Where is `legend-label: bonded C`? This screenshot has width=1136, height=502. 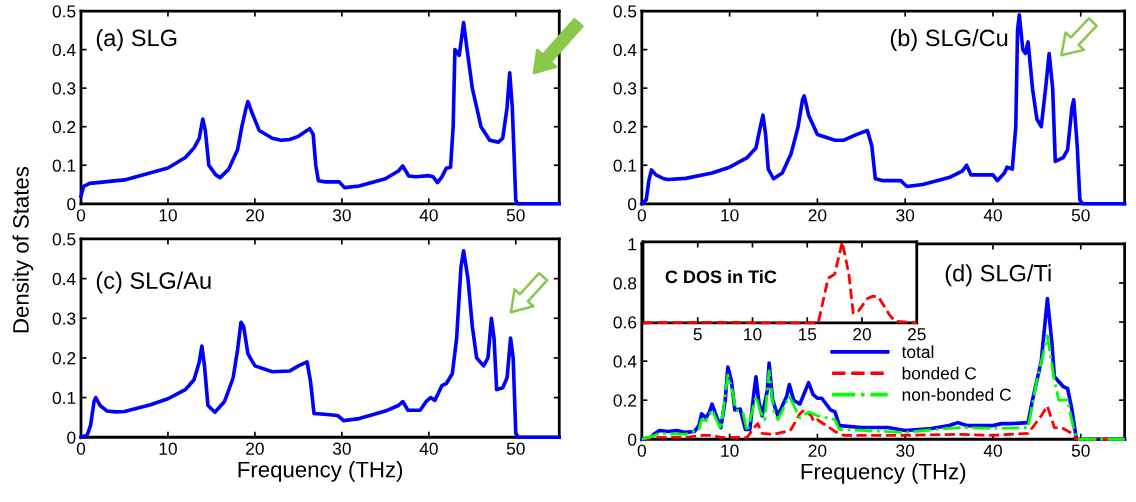 legend-label: bonded C is located at coordinates (939, 373).